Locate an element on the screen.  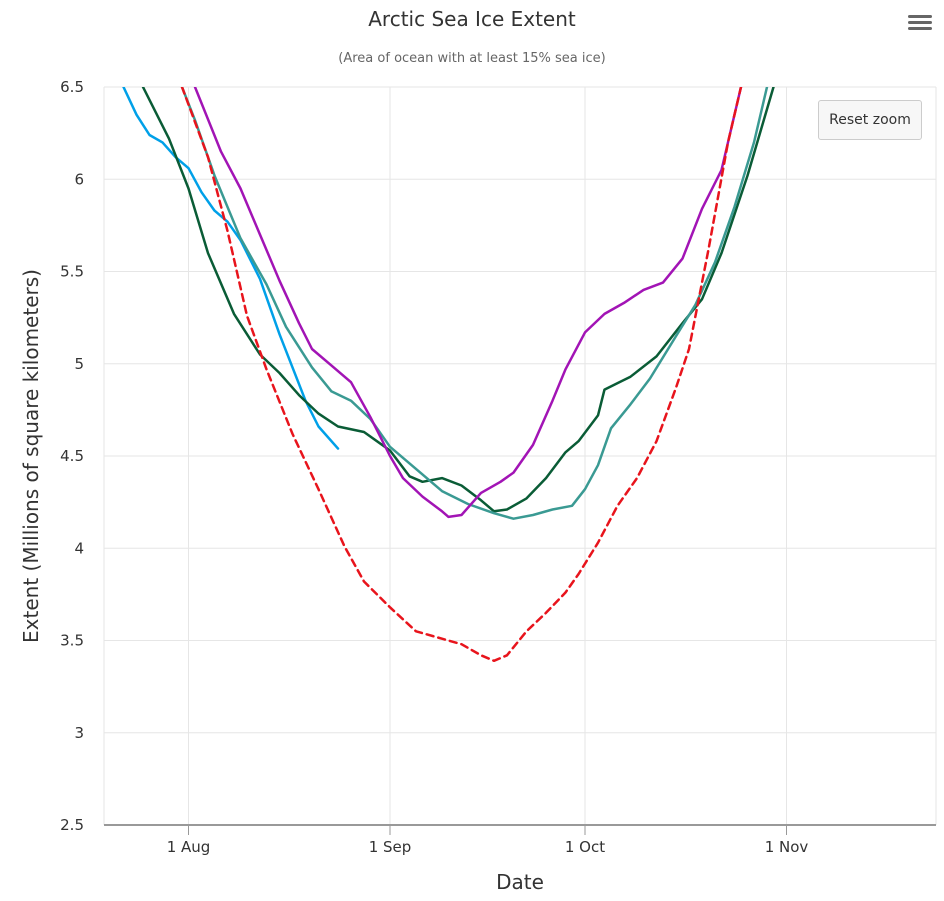
y-tick-label: 5 is located at coordinates (79, 364).